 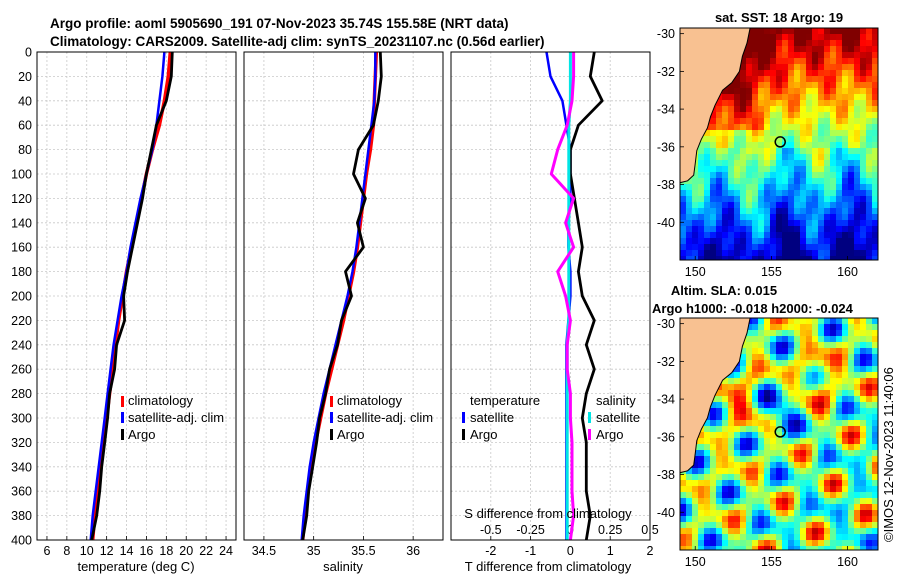 I want to click on depth-tick-label: 120, so click(x=21, y=199).